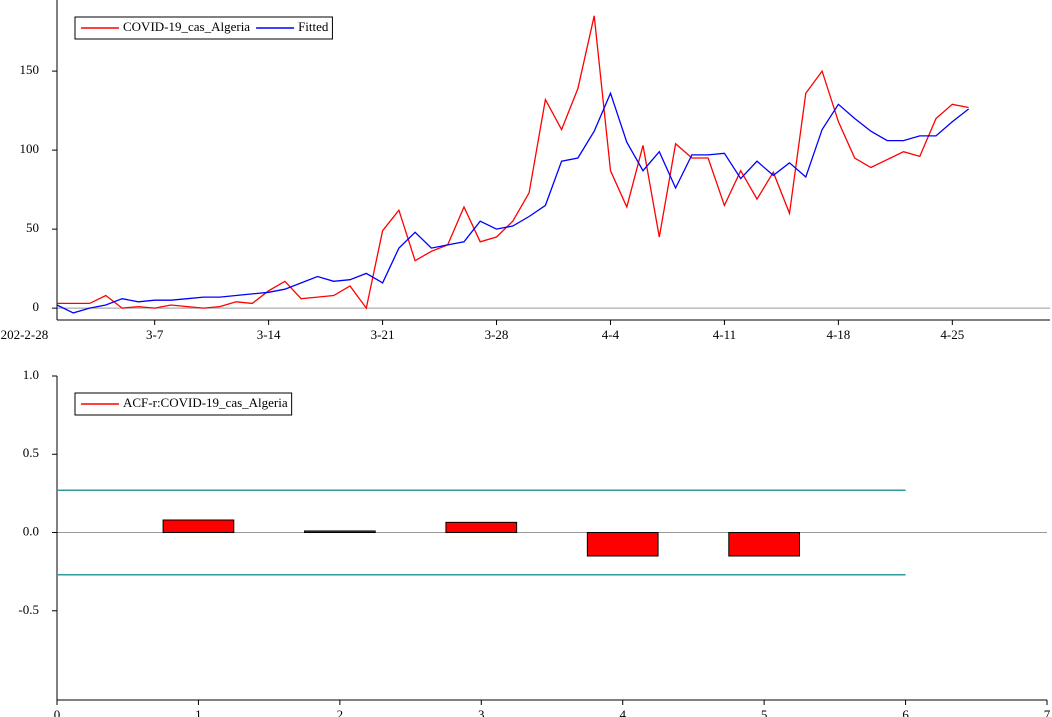 The width and height of the screenshot is (1052, 717). What do you see at coordinates (36, 306) in the screenshot?
I see `y-tick-label: 0` at bounding box center [36, 306].